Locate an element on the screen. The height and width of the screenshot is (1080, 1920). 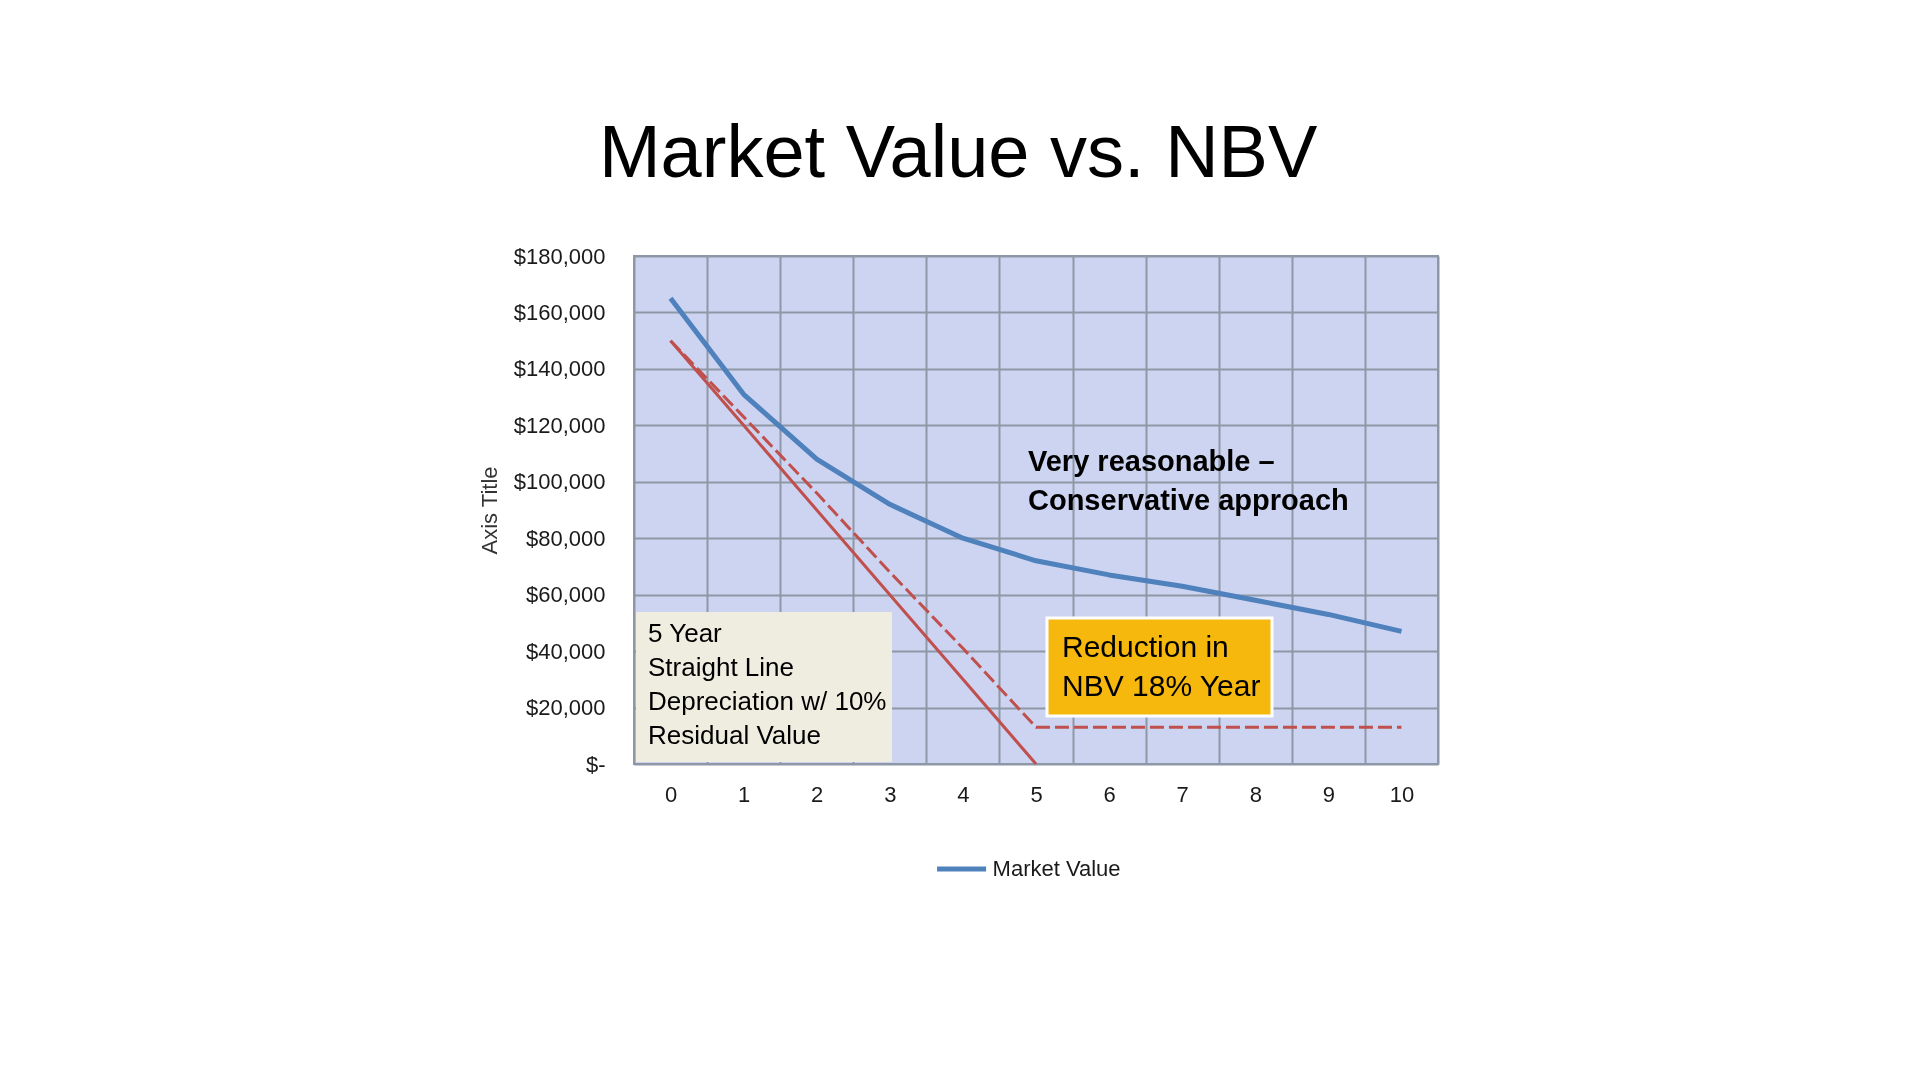
annotation: Very reasonable – Conservative approach is located at coordinates (1188, 480).